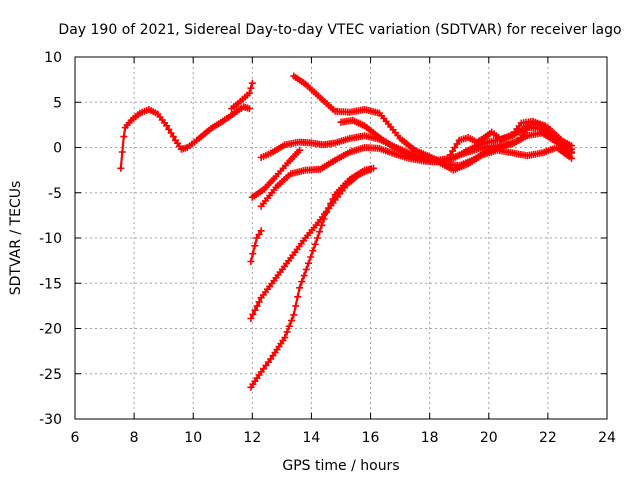  Describe the element at coordinates (50, 239) in the screenshot. I see `y-tick-label: -10` at that location.